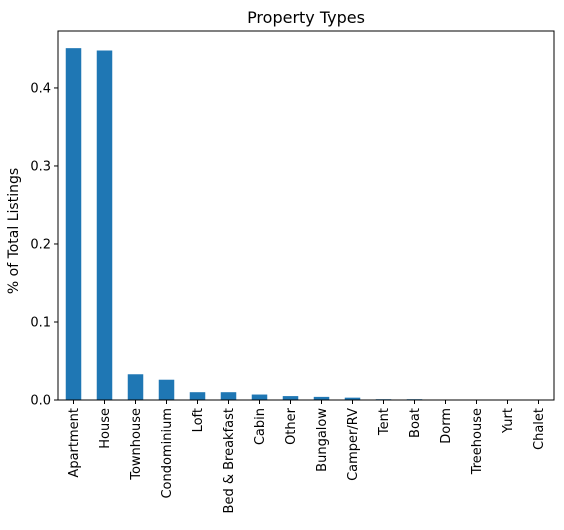 The image size is (564, 530). Describe the element at coordinates (136, 444) in the screenshot. I see `x-tick-label: Townhouse` at that location.